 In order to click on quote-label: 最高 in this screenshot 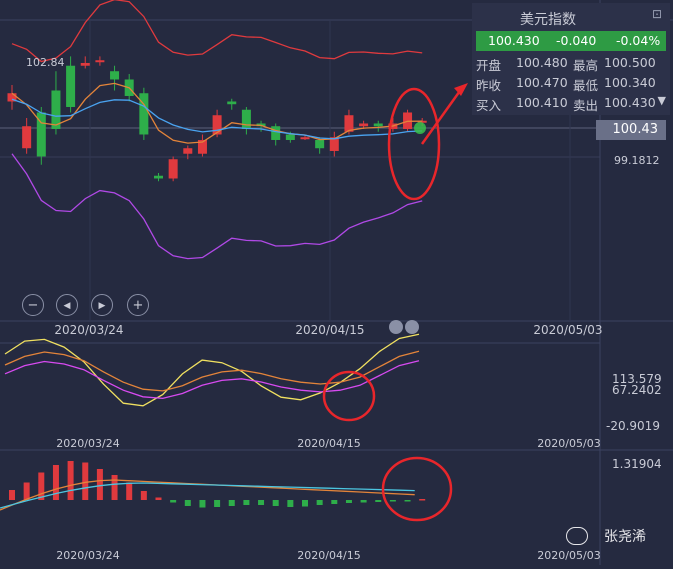, I will do `click(586, 65)`.